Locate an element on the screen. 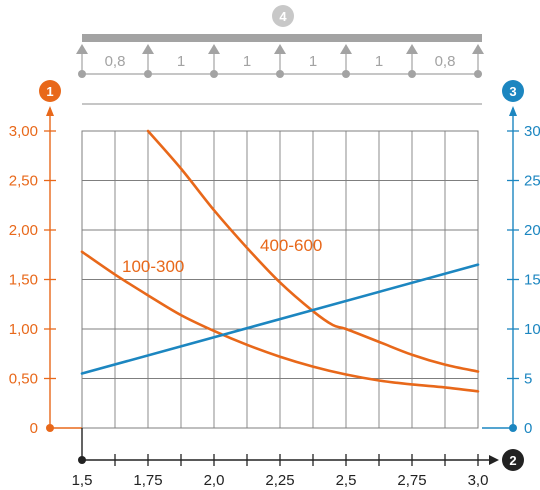  beam-bar is located at coordinates (282, 38).